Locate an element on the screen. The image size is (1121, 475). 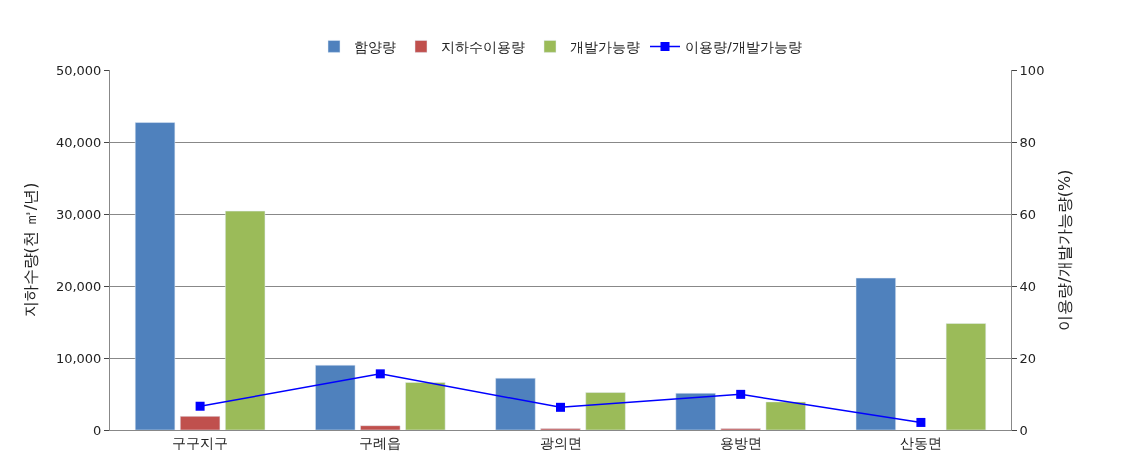
y-axis-title: 지하수량(천 ㎥/년) is located at coordinates (30, 250).